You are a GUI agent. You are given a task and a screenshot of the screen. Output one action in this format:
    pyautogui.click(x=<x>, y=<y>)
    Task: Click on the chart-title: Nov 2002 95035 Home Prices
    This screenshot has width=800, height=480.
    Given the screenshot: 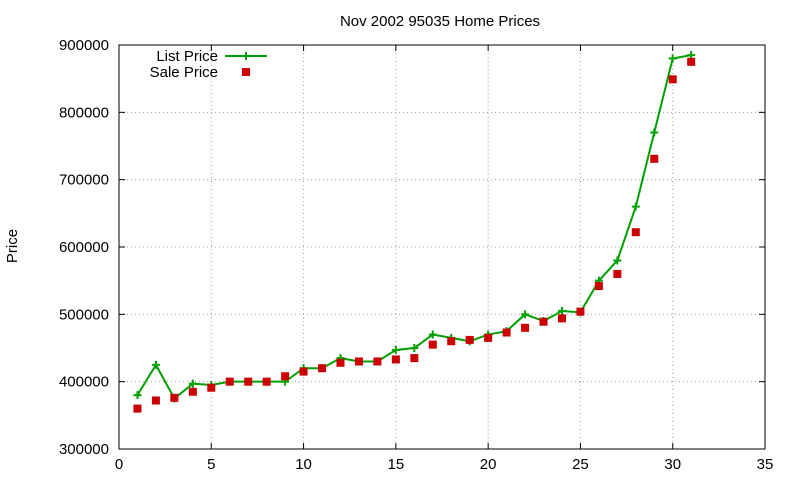 What is the action you would take?
    pyautogui.click(x=440, y=21)
    